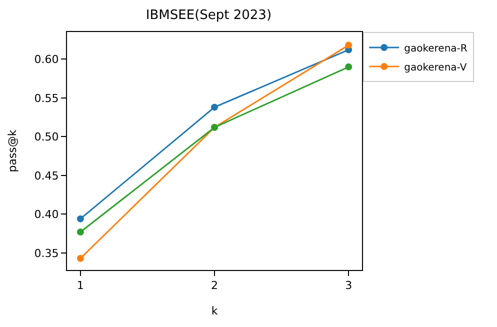 This screenshot has height=327, width=497. Describe the element at coordinates (46, 175) in the screenshot. I see `y-tick-label: 0.45` at that location.